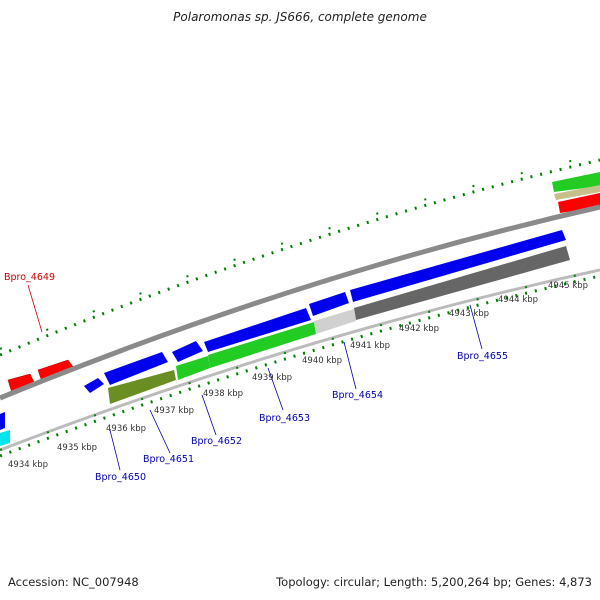 The width and height of the screenshot is (600, 600). Describe the element at coordinates (370, 346) in the screenshot. I see `kbp-label: 4941 kbp` at that location.